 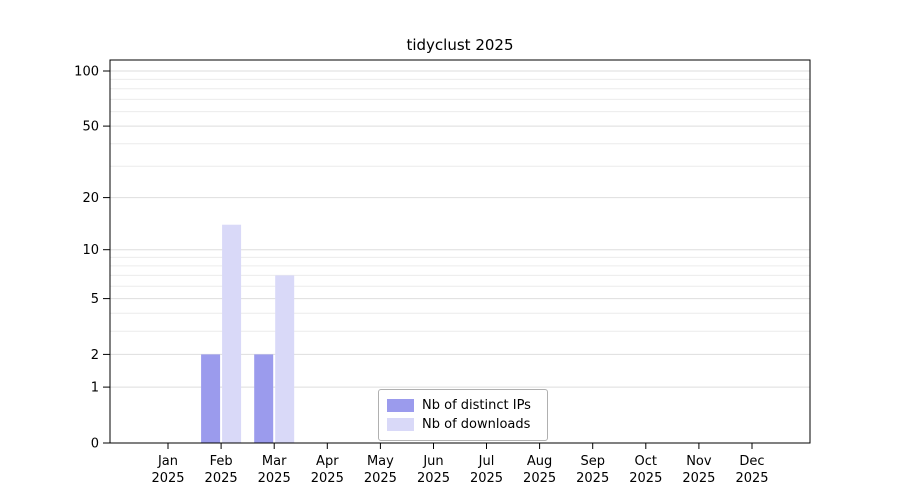 What do you see at coordinates (380, 461) in the screenshot?
I see `x-tick-label-month: May` at bounding box center [380, 461].